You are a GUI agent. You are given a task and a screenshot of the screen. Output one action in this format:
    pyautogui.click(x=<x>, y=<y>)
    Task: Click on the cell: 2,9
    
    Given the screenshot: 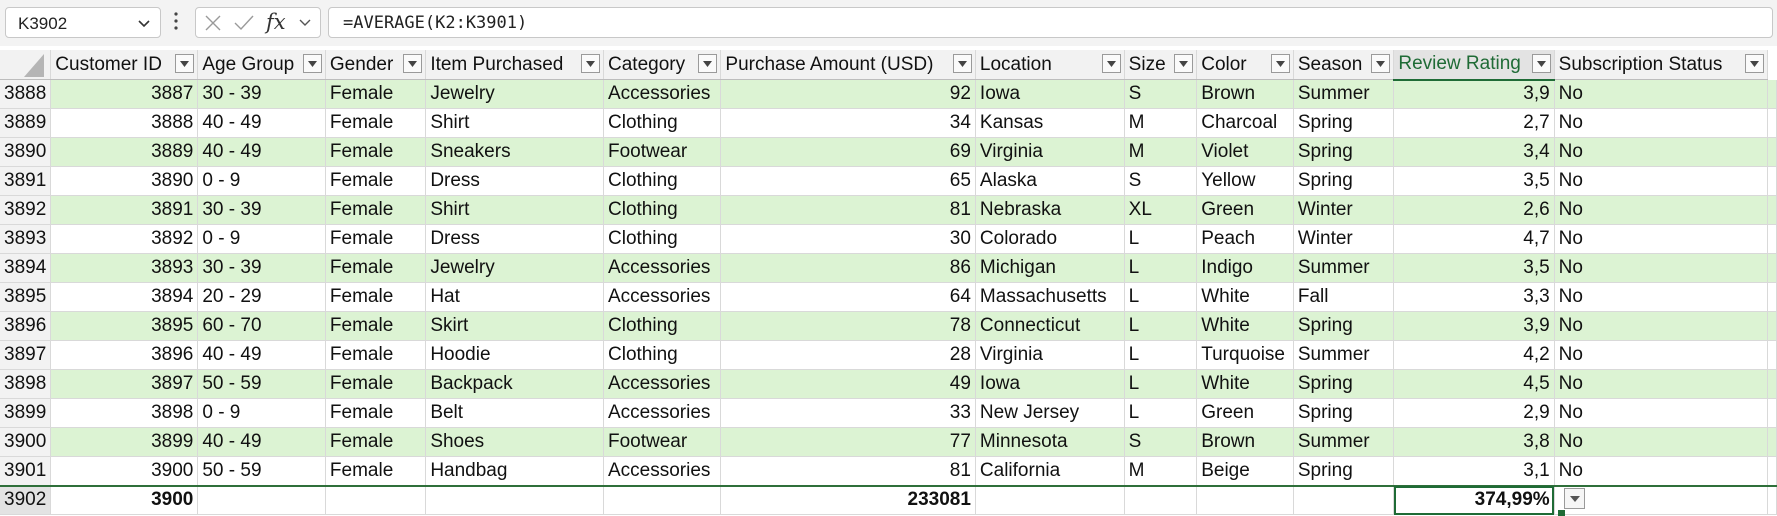 What is the action you would take?
    pyautogui.click(x=1474, y=413)
    